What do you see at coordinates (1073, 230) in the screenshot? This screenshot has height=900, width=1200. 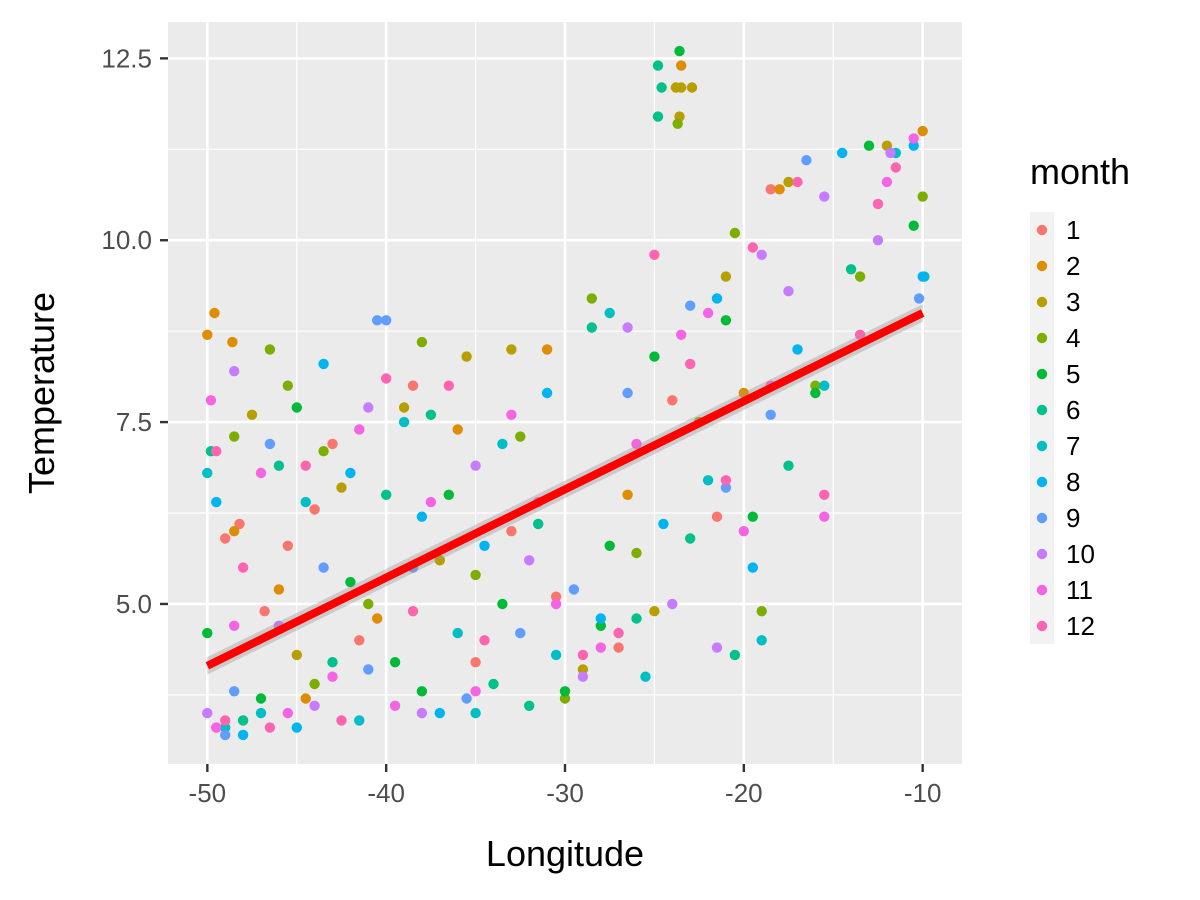 I see `legend-label: 1` at bounding box center [1073, 230].